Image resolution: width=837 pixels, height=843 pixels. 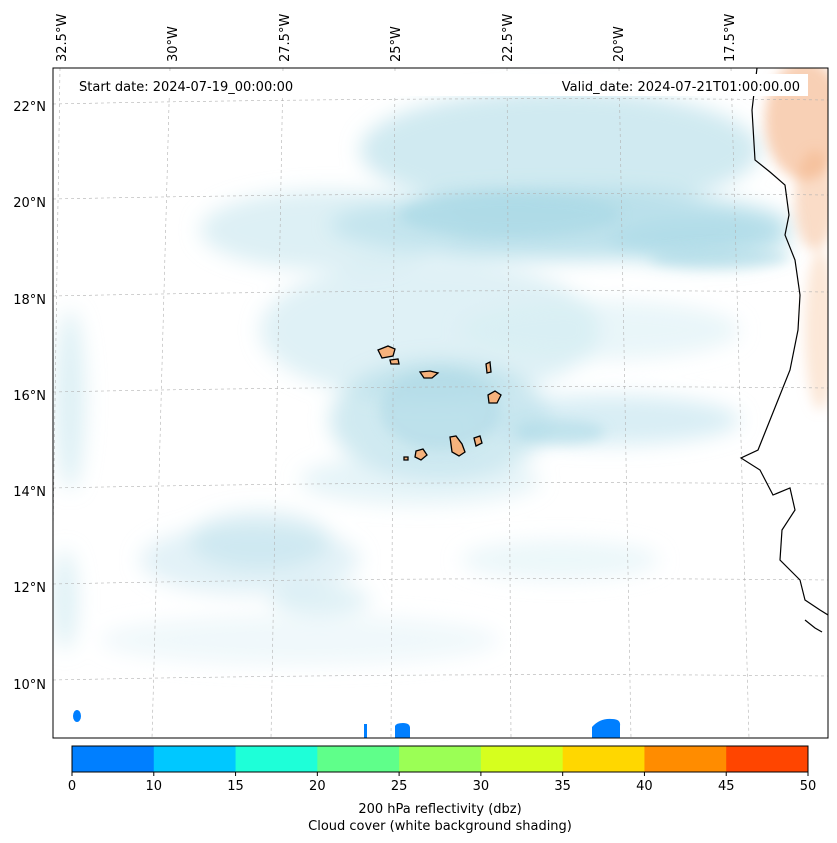 I want to click on lon-label: 17.5°W, so click(x=730, y=38).